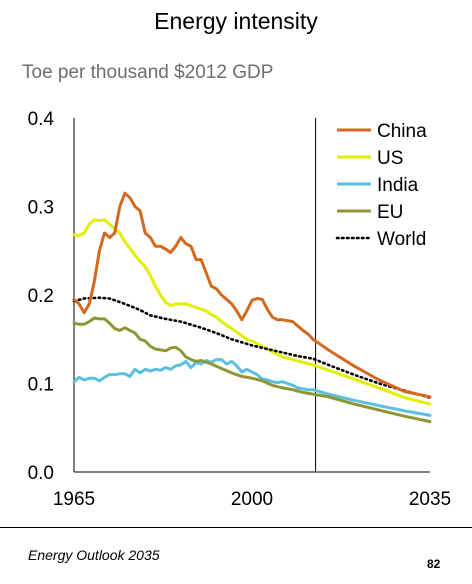  I want to click on legend-label-us: US, so click(390, 158).